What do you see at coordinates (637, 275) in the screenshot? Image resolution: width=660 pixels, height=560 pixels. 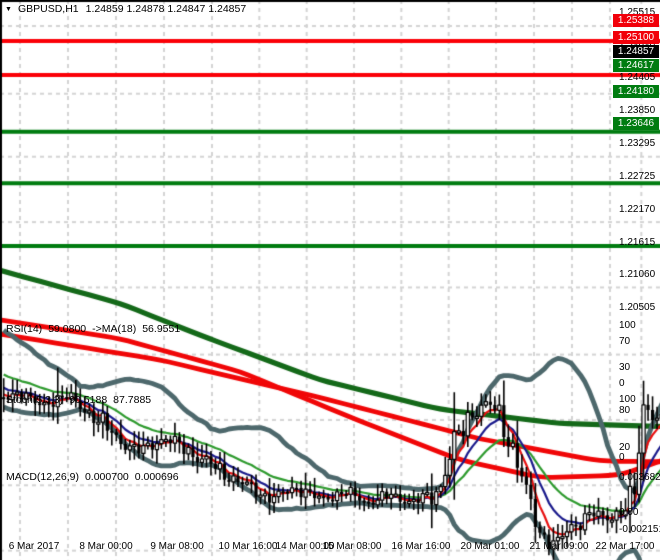 I see `price-tick-label: 1.21060` at bounding box center [637, 275].